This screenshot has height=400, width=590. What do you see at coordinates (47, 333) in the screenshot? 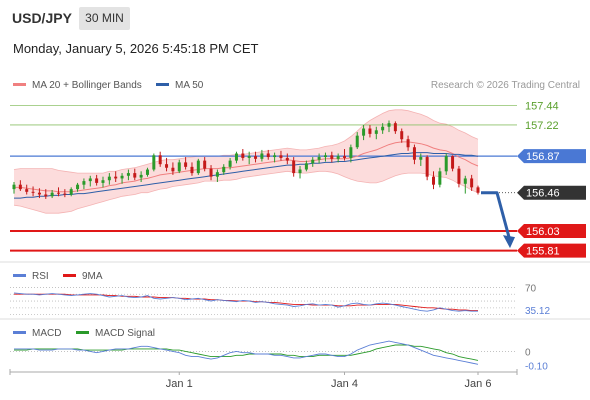
I see `legend-macd-label: MACD` at bounding box center [47, 333].